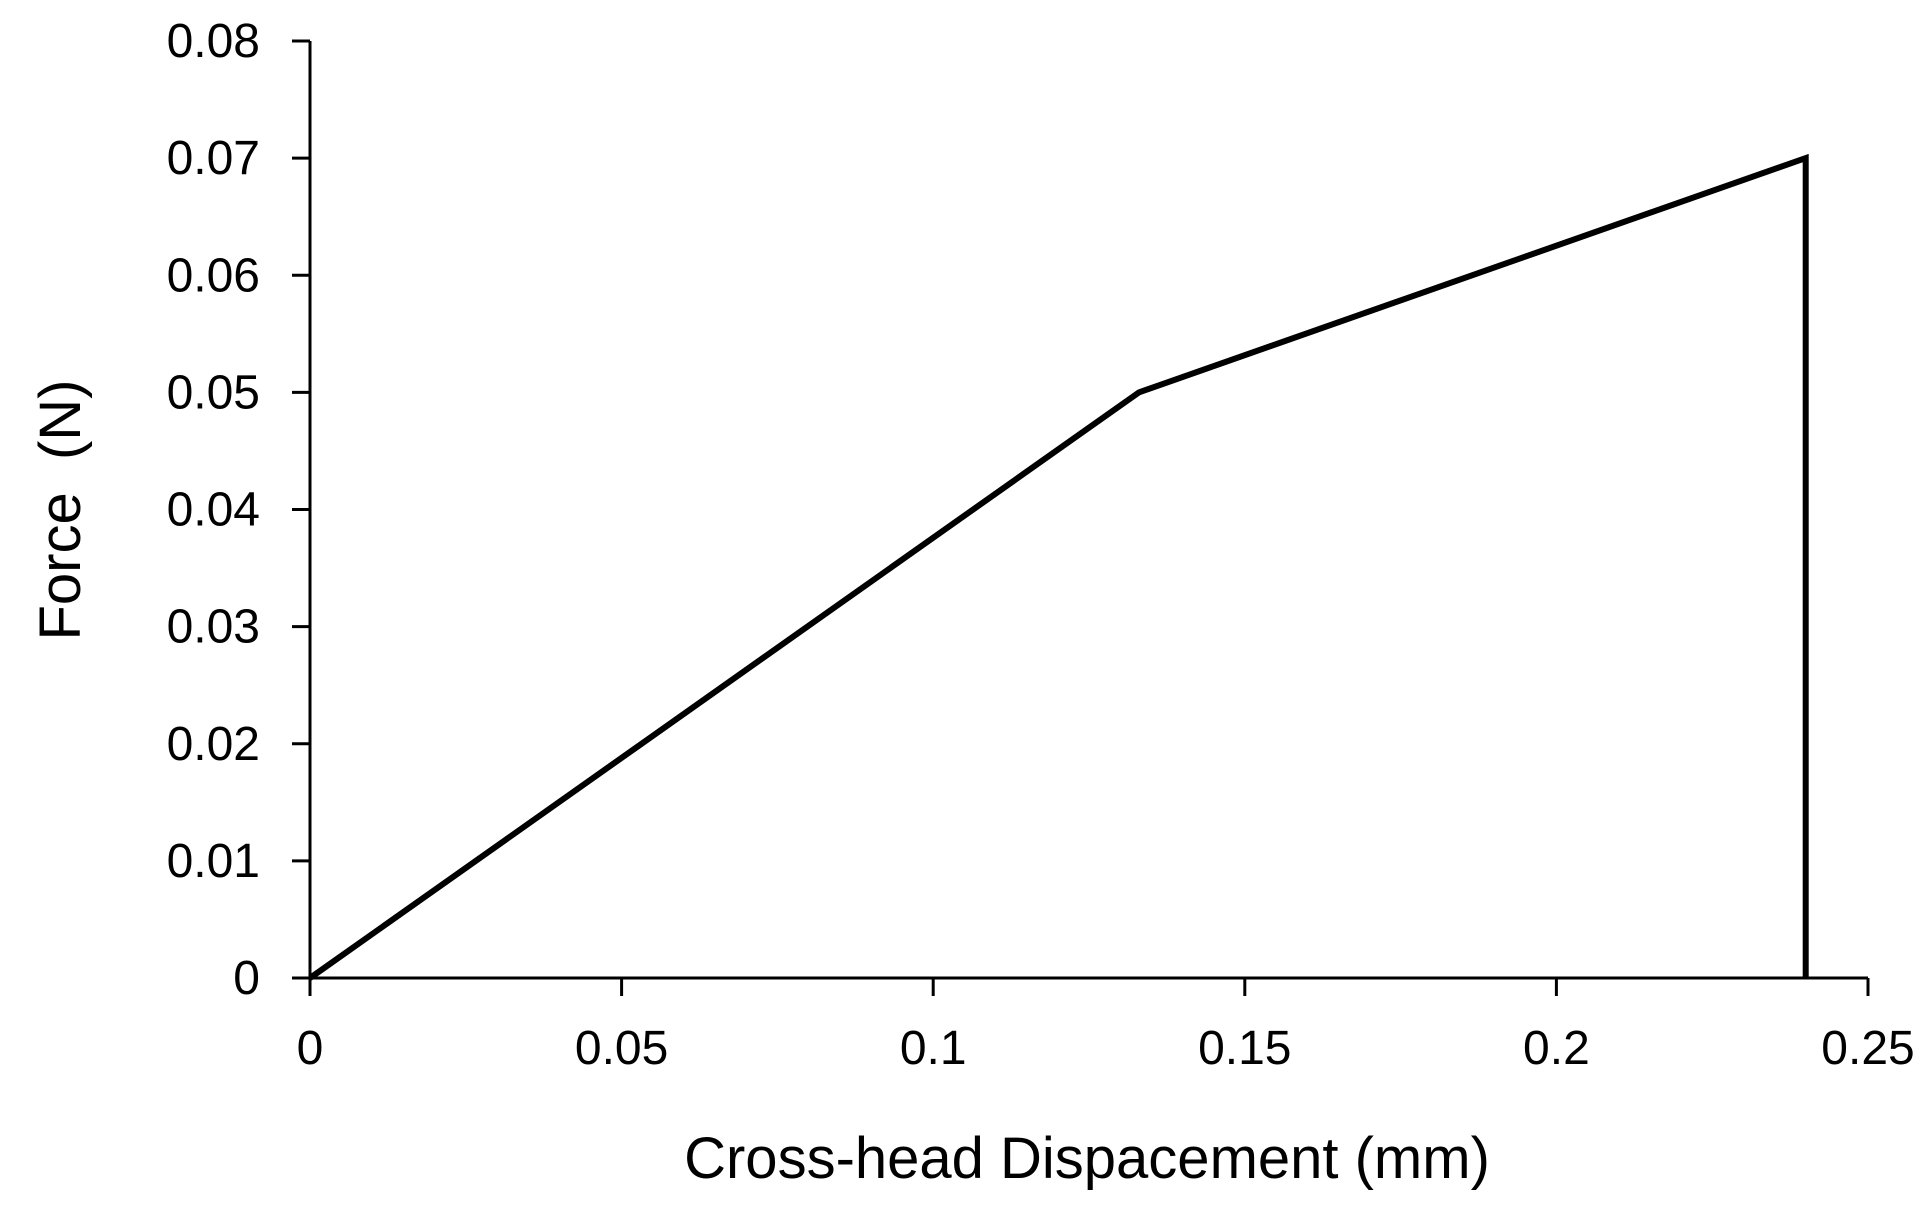 This screenshot has width=1926, height=1211. Describe the element at coordinates (1556, 1048) in the screenshot. I see `x-tick-label: 0.2` at that location.